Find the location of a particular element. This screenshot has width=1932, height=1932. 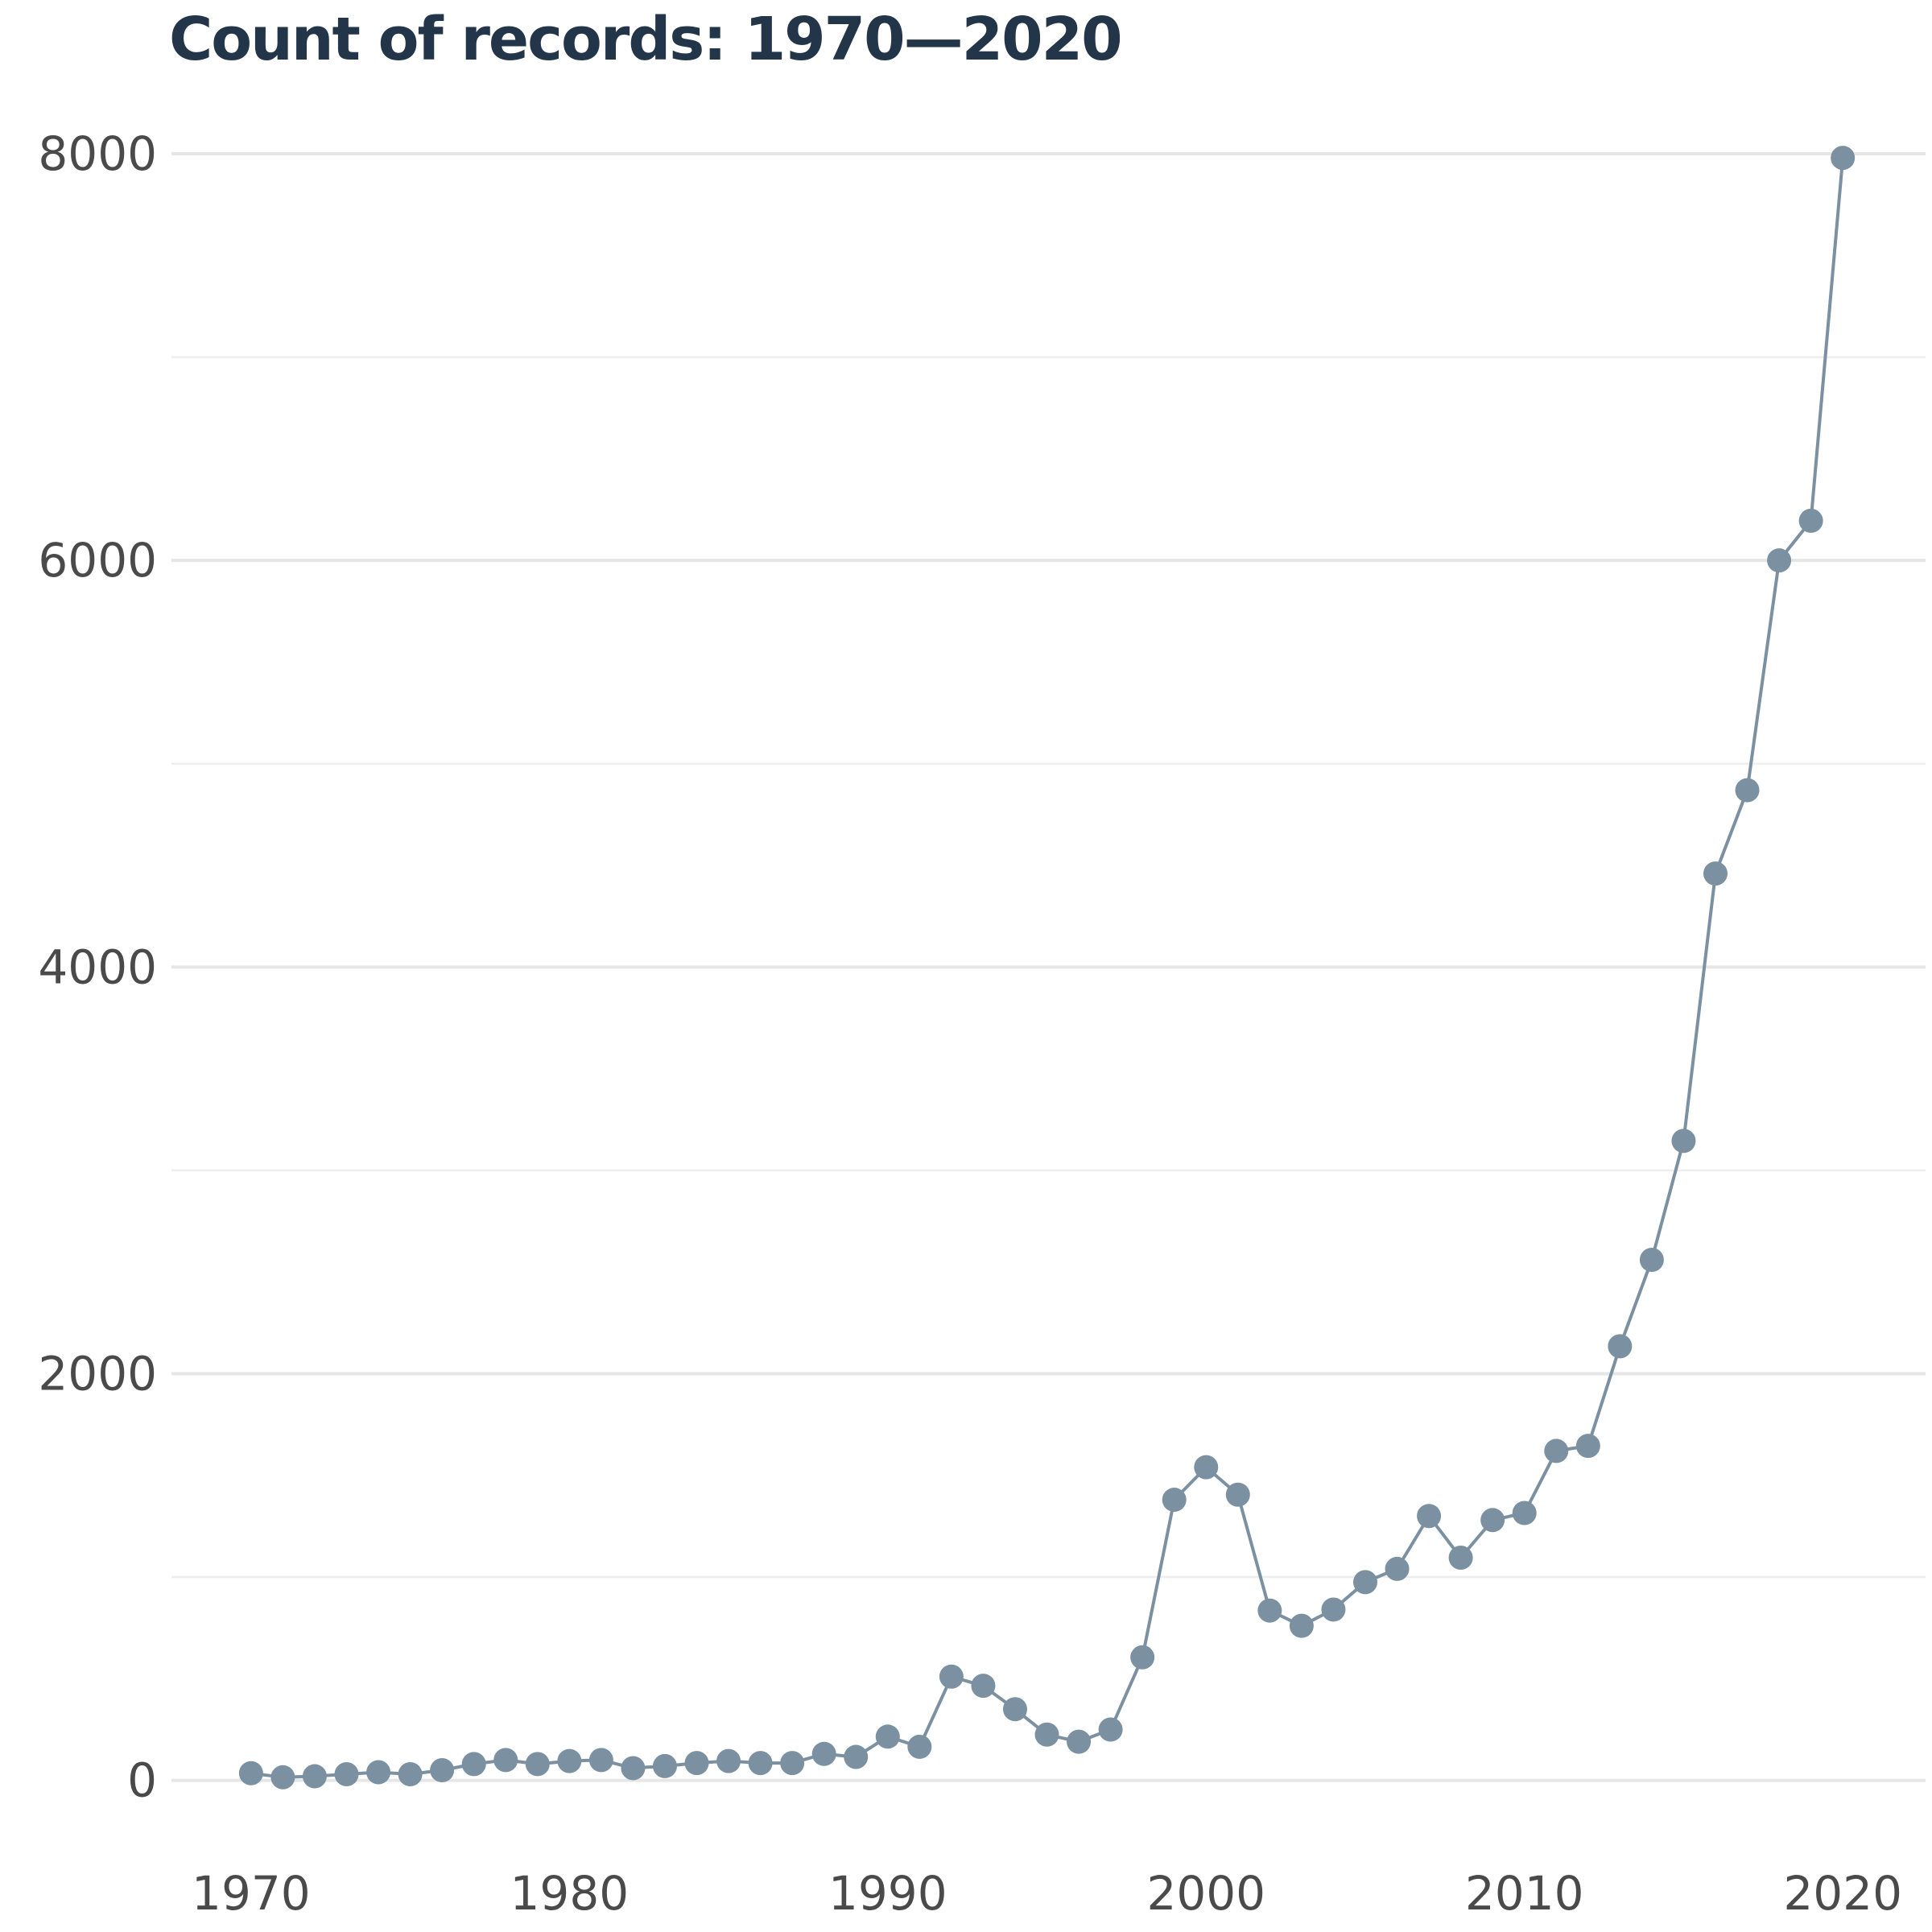

y-tick-label: 4000 is located at coordinates (97, 966).